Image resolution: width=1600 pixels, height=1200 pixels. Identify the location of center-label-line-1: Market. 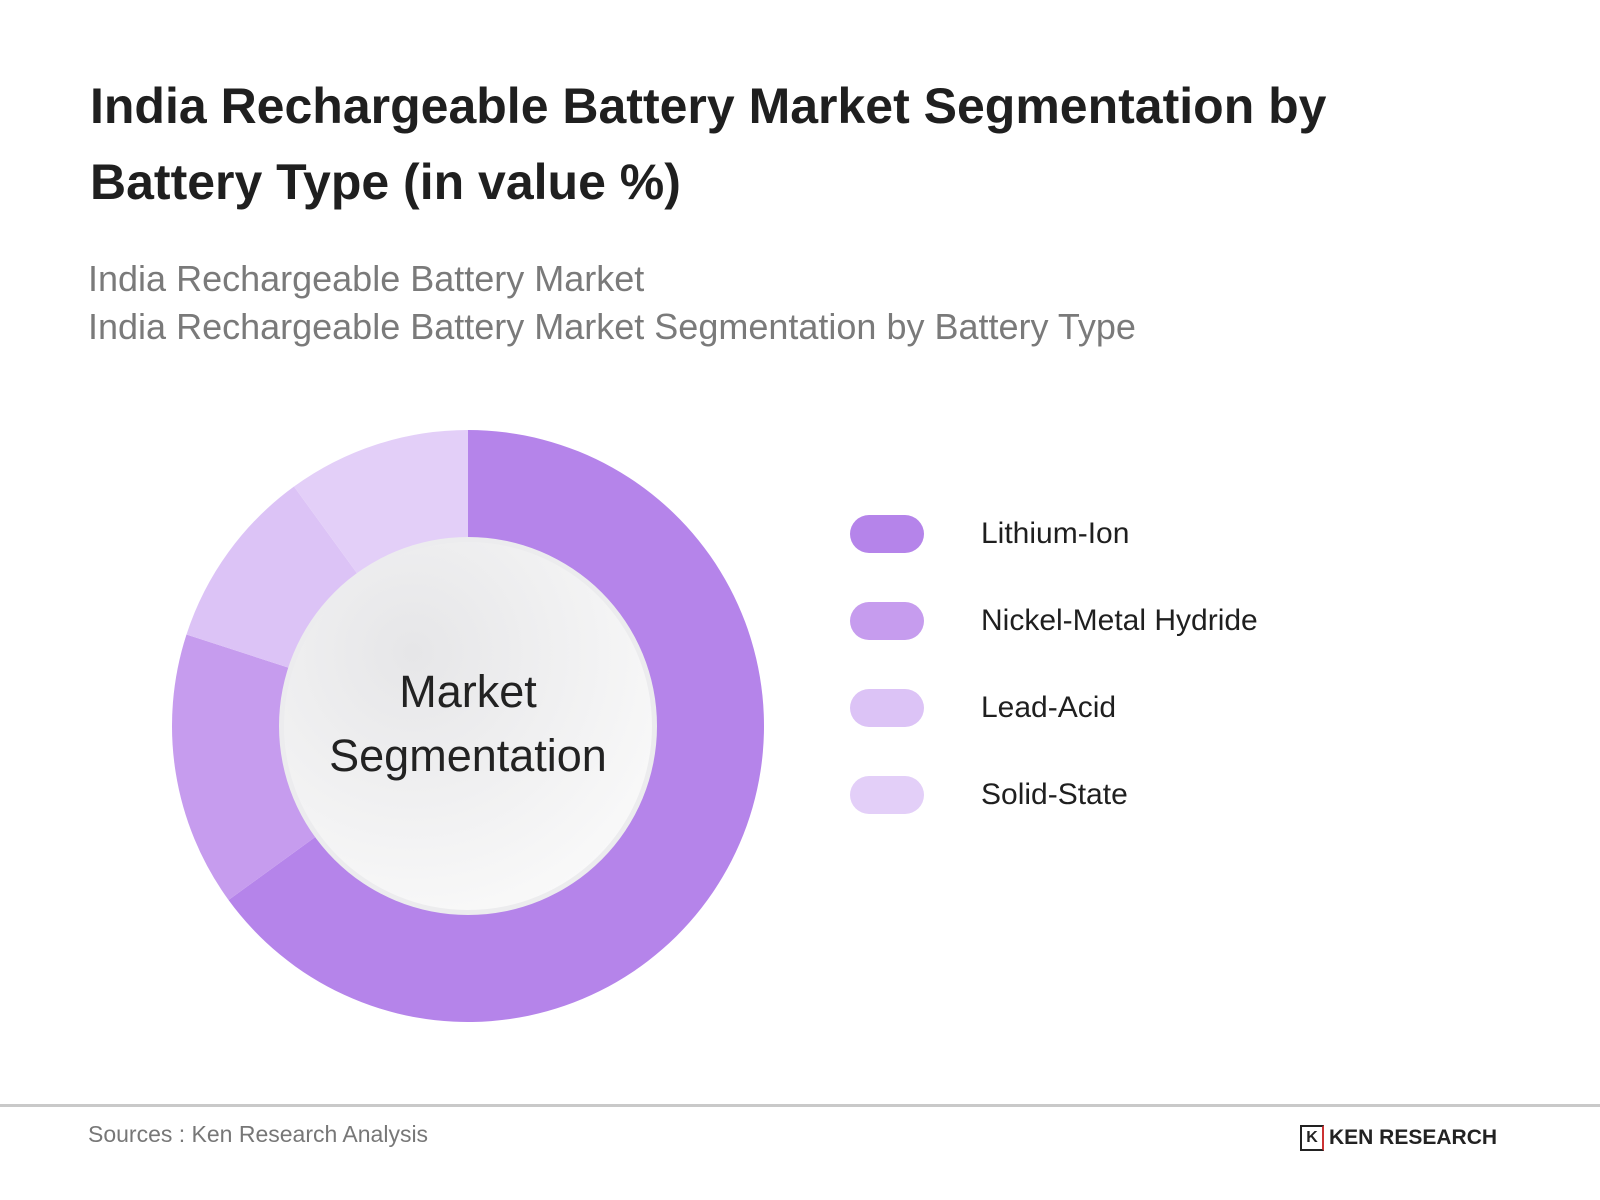
(468, 691).